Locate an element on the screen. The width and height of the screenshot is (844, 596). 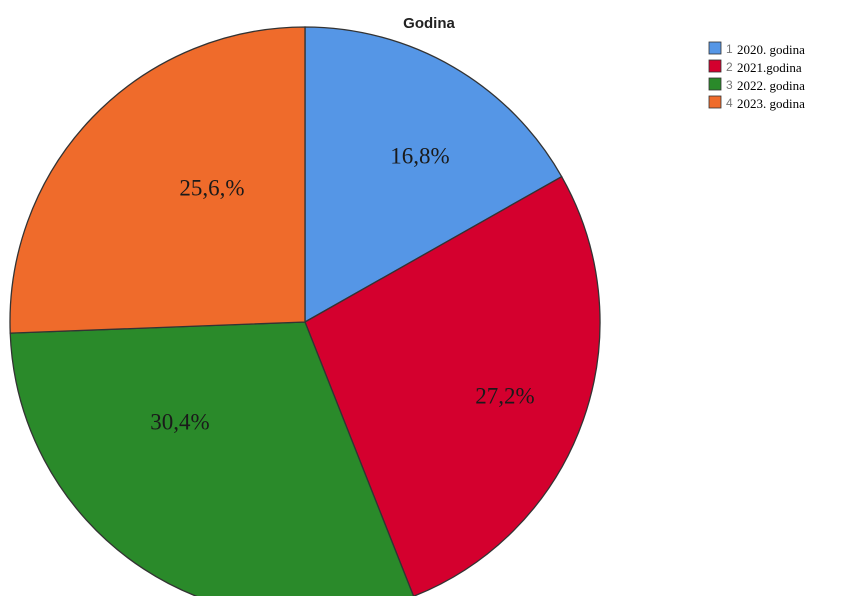
legend-label-4: 2023. godina is located at coordinates (771, 103).